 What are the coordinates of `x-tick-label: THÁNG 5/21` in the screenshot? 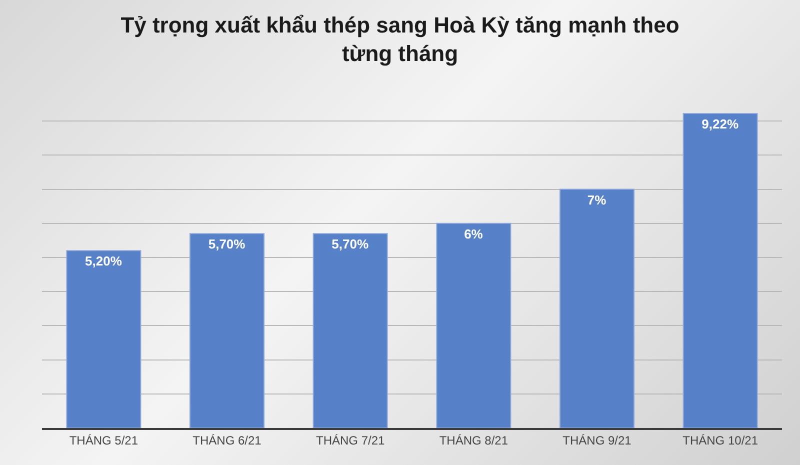 It's located at (103, 440).